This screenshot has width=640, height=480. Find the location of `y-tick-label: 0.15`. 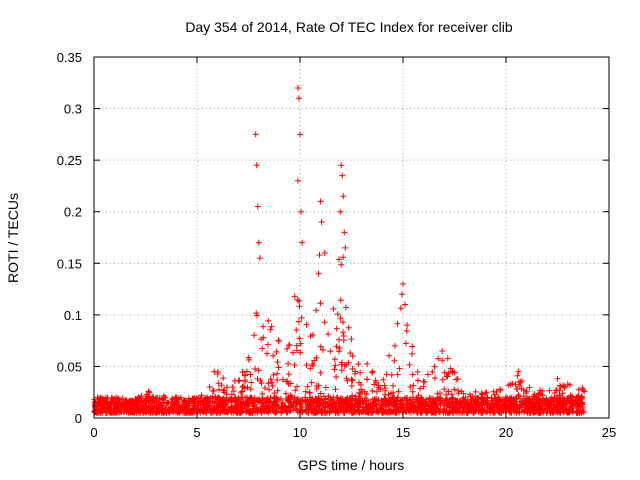

y-tick-label: 0.15 is located at coordinates (69, 263).